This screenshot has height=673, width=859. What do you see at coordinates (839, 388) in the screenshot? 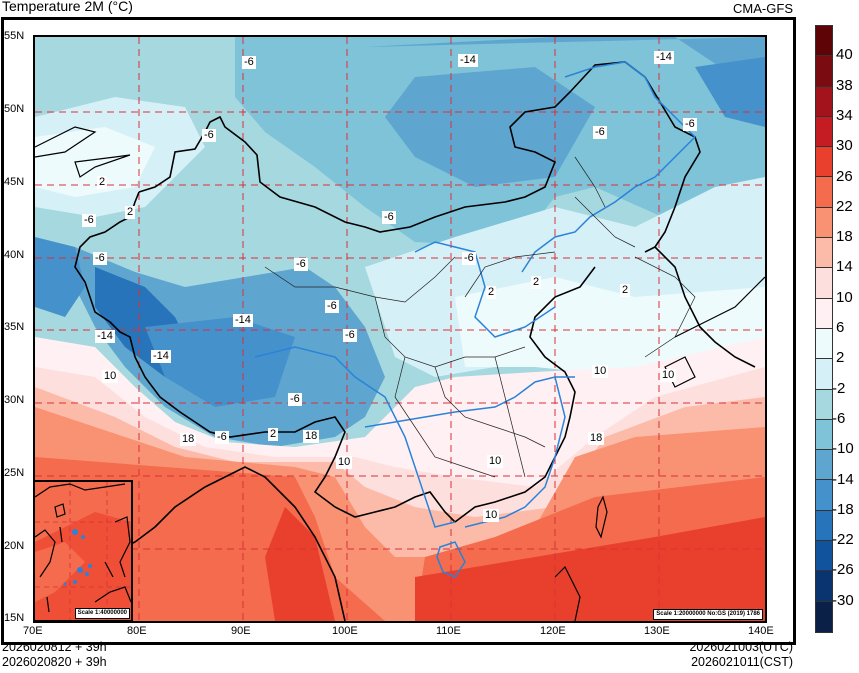
I see `colorbar-label: -2` at bounding box center [839, 388].